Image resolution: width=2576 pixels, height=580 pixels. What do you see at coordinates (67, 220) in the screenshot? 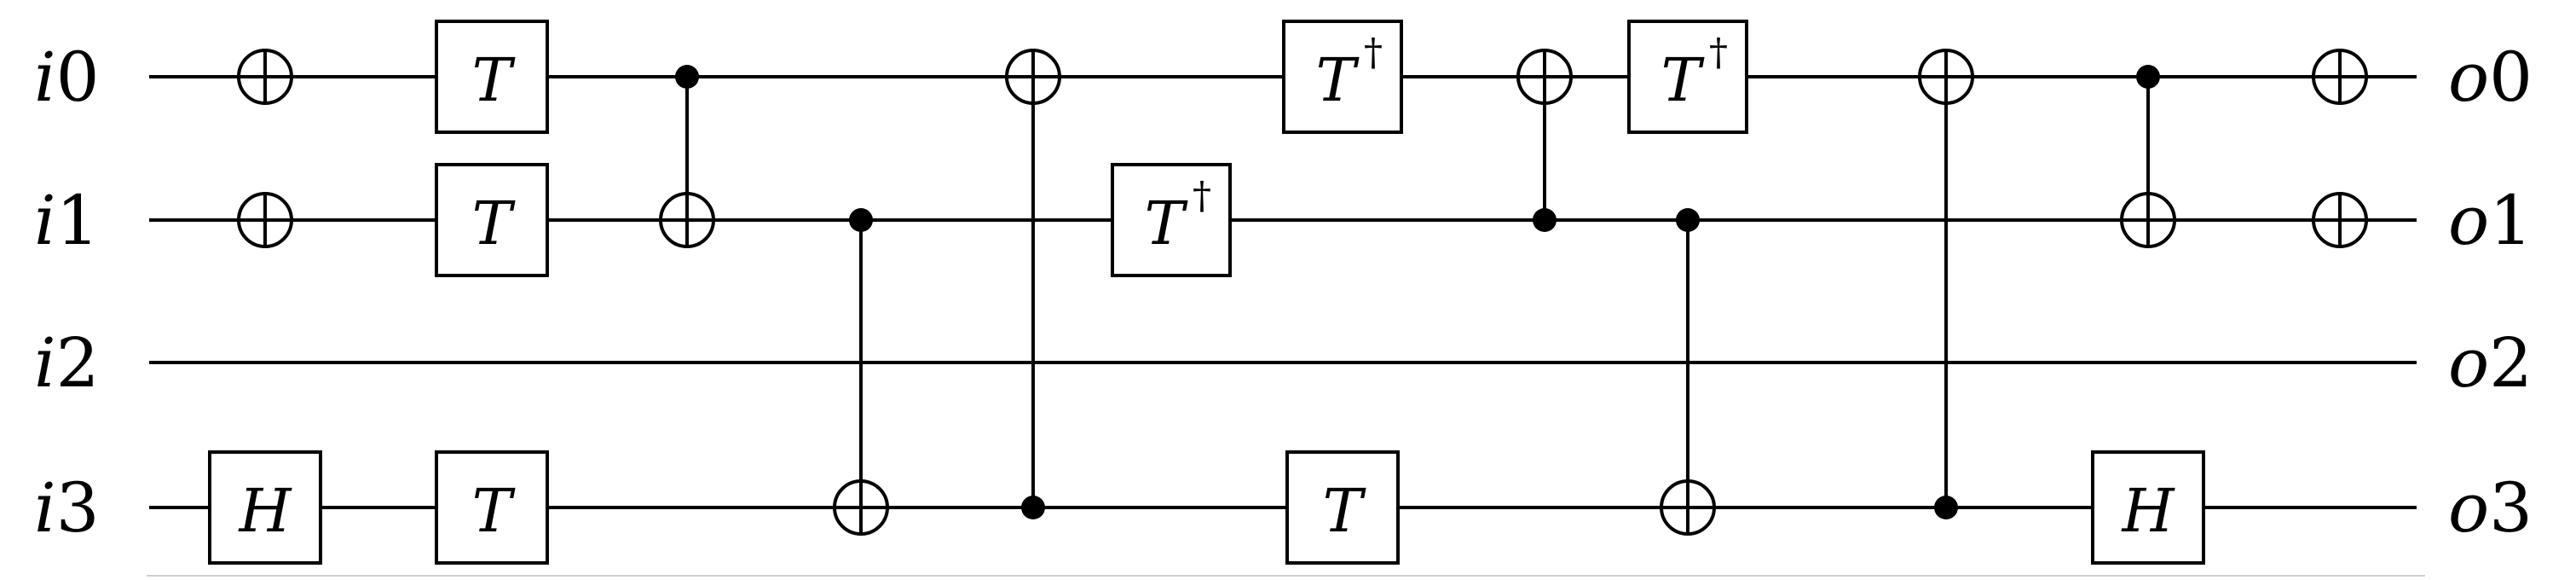
I see `input-label-1: i1` at bounding box center [67, 220].